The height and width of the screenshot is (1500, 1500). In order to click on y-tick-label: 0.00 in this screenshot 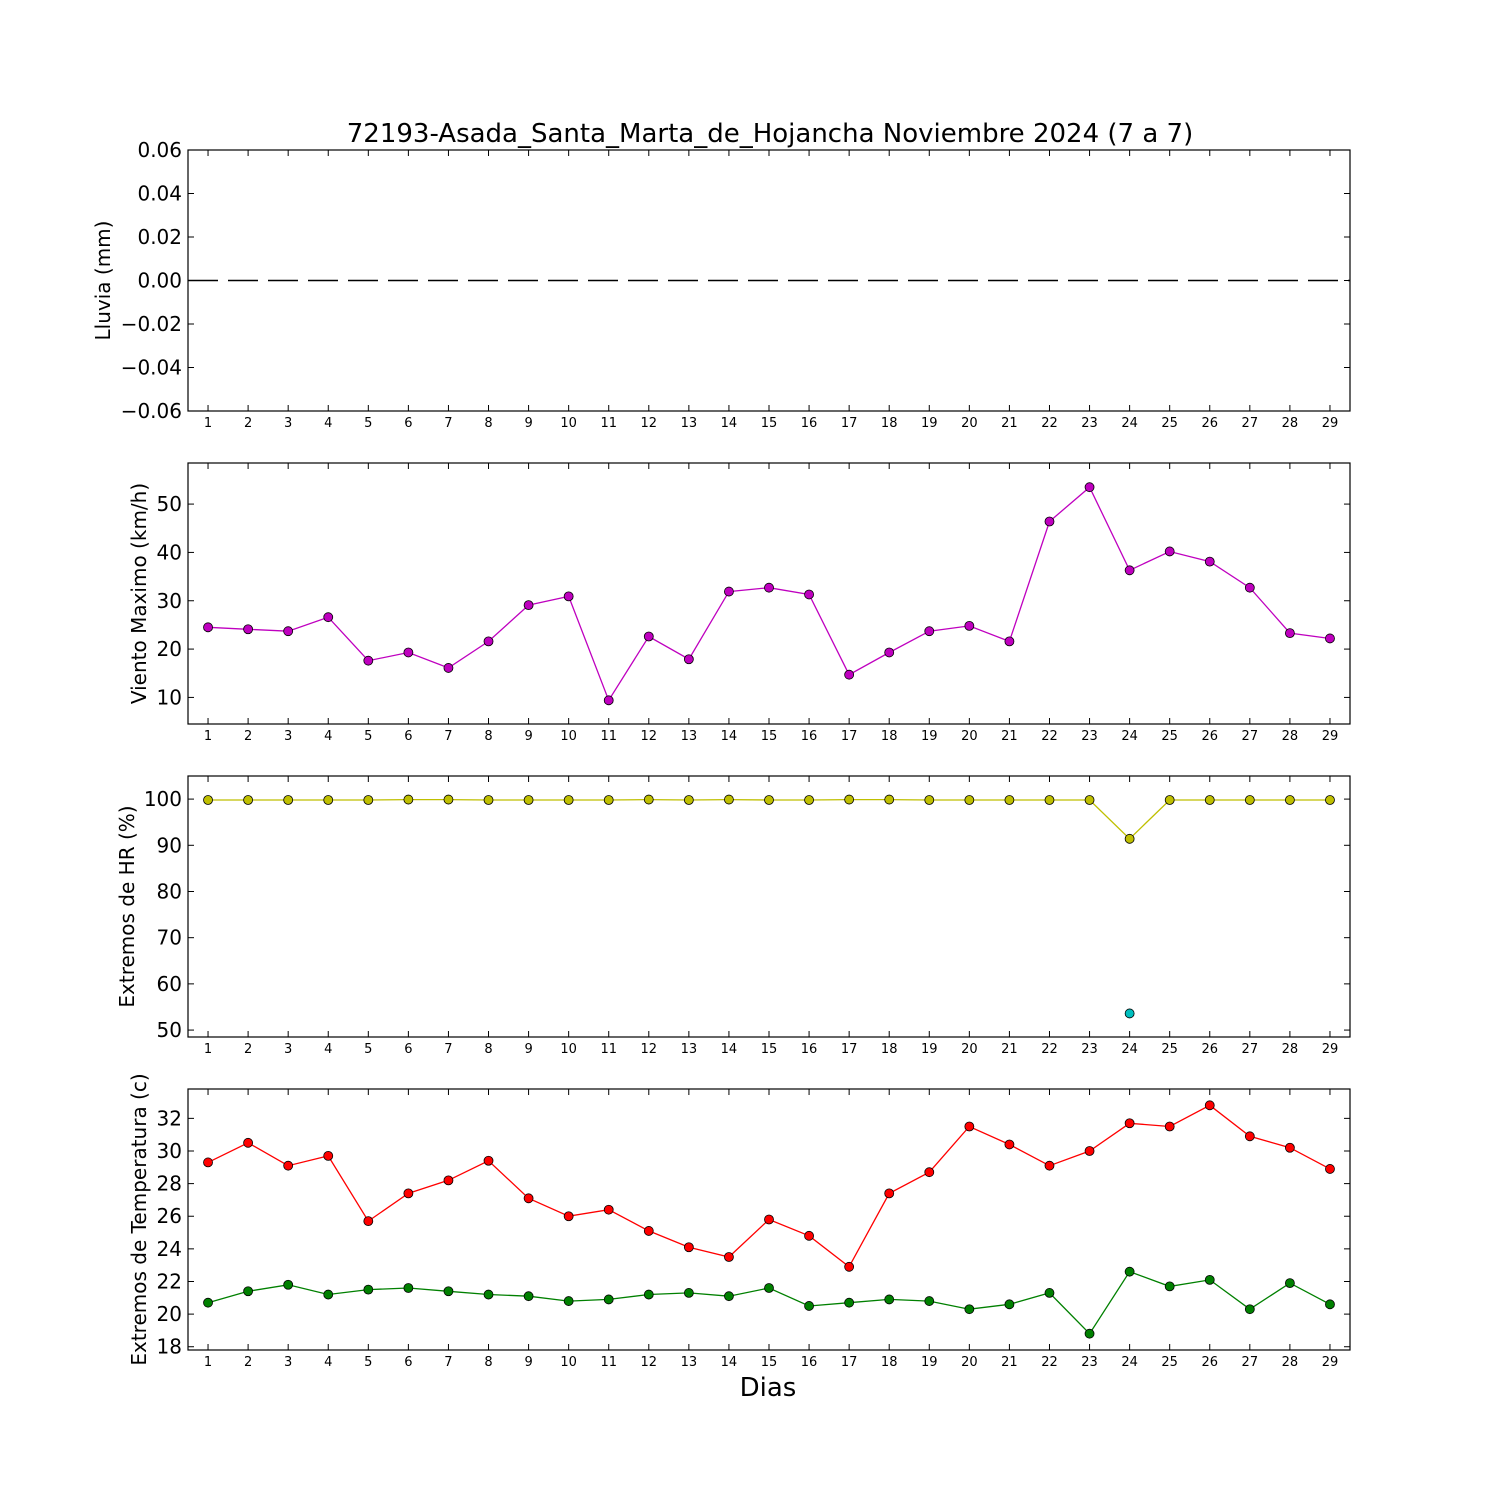, I will do `click(159, 281)`.